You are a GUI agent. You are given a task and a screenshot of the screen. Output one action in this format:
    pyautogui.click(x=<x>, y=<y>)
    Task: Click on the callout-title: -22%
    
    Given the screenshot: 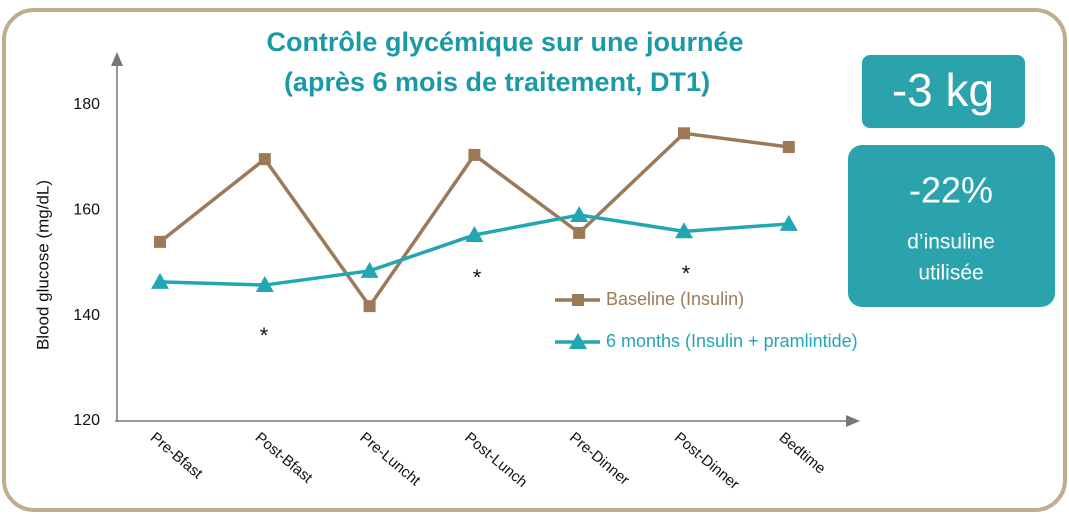 What is the action you would take?
    pyautogui.click(x=951, y=190)
    